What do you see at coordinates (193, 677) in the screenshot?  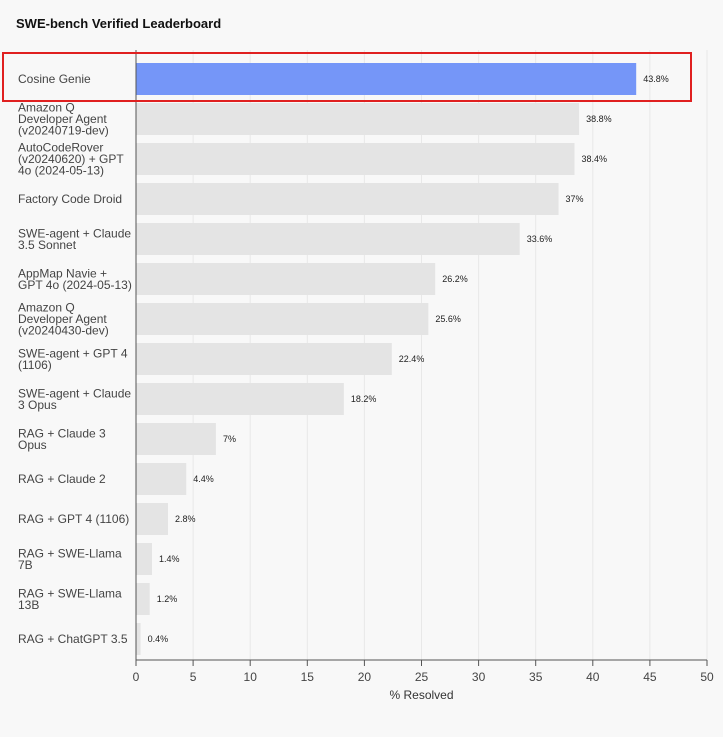 I see `x-tick-label-1: 5` at bounding box center [193, 677].